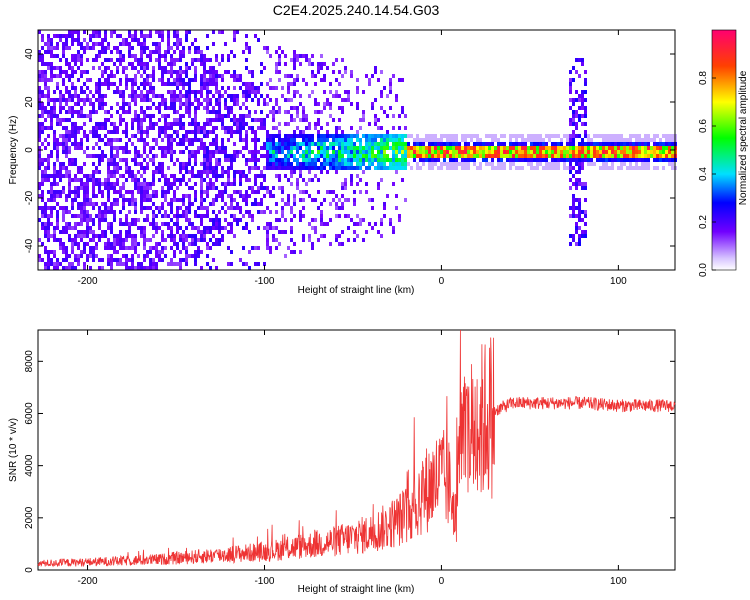 The image size is (750, 600). What do you see at coordinates (356, 290) in the screenshot?
I see `spectrogram-xlabel: Height of straight line (km)` at bounding box center [356, 290].